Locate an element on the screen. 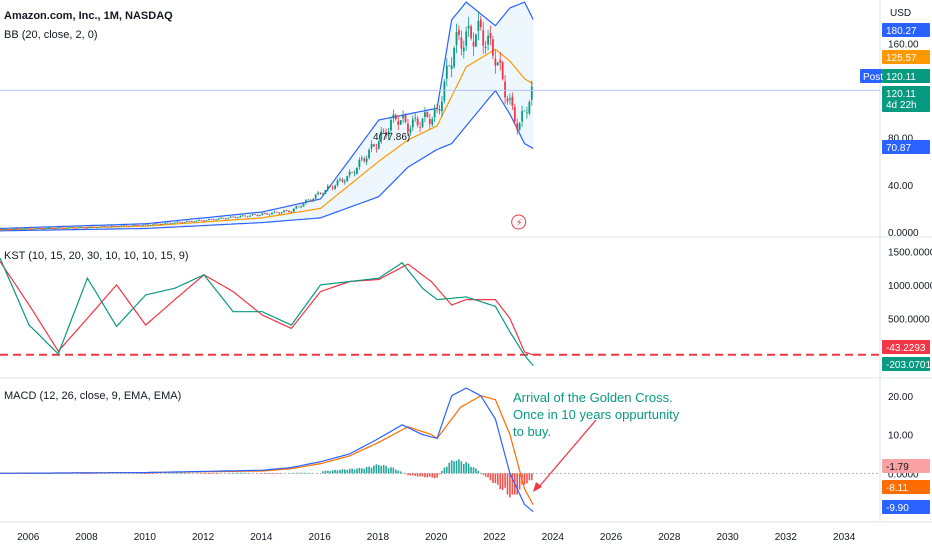 The height and width of the screenshot is (550, 932). y-tick-label: 40.00 is located at coordinates (900, 186).